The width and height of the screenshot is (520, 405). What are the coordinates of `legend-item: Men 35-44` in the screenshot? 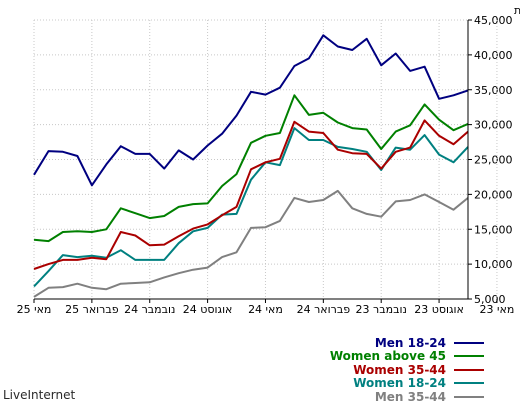 It's located at (407, 397).